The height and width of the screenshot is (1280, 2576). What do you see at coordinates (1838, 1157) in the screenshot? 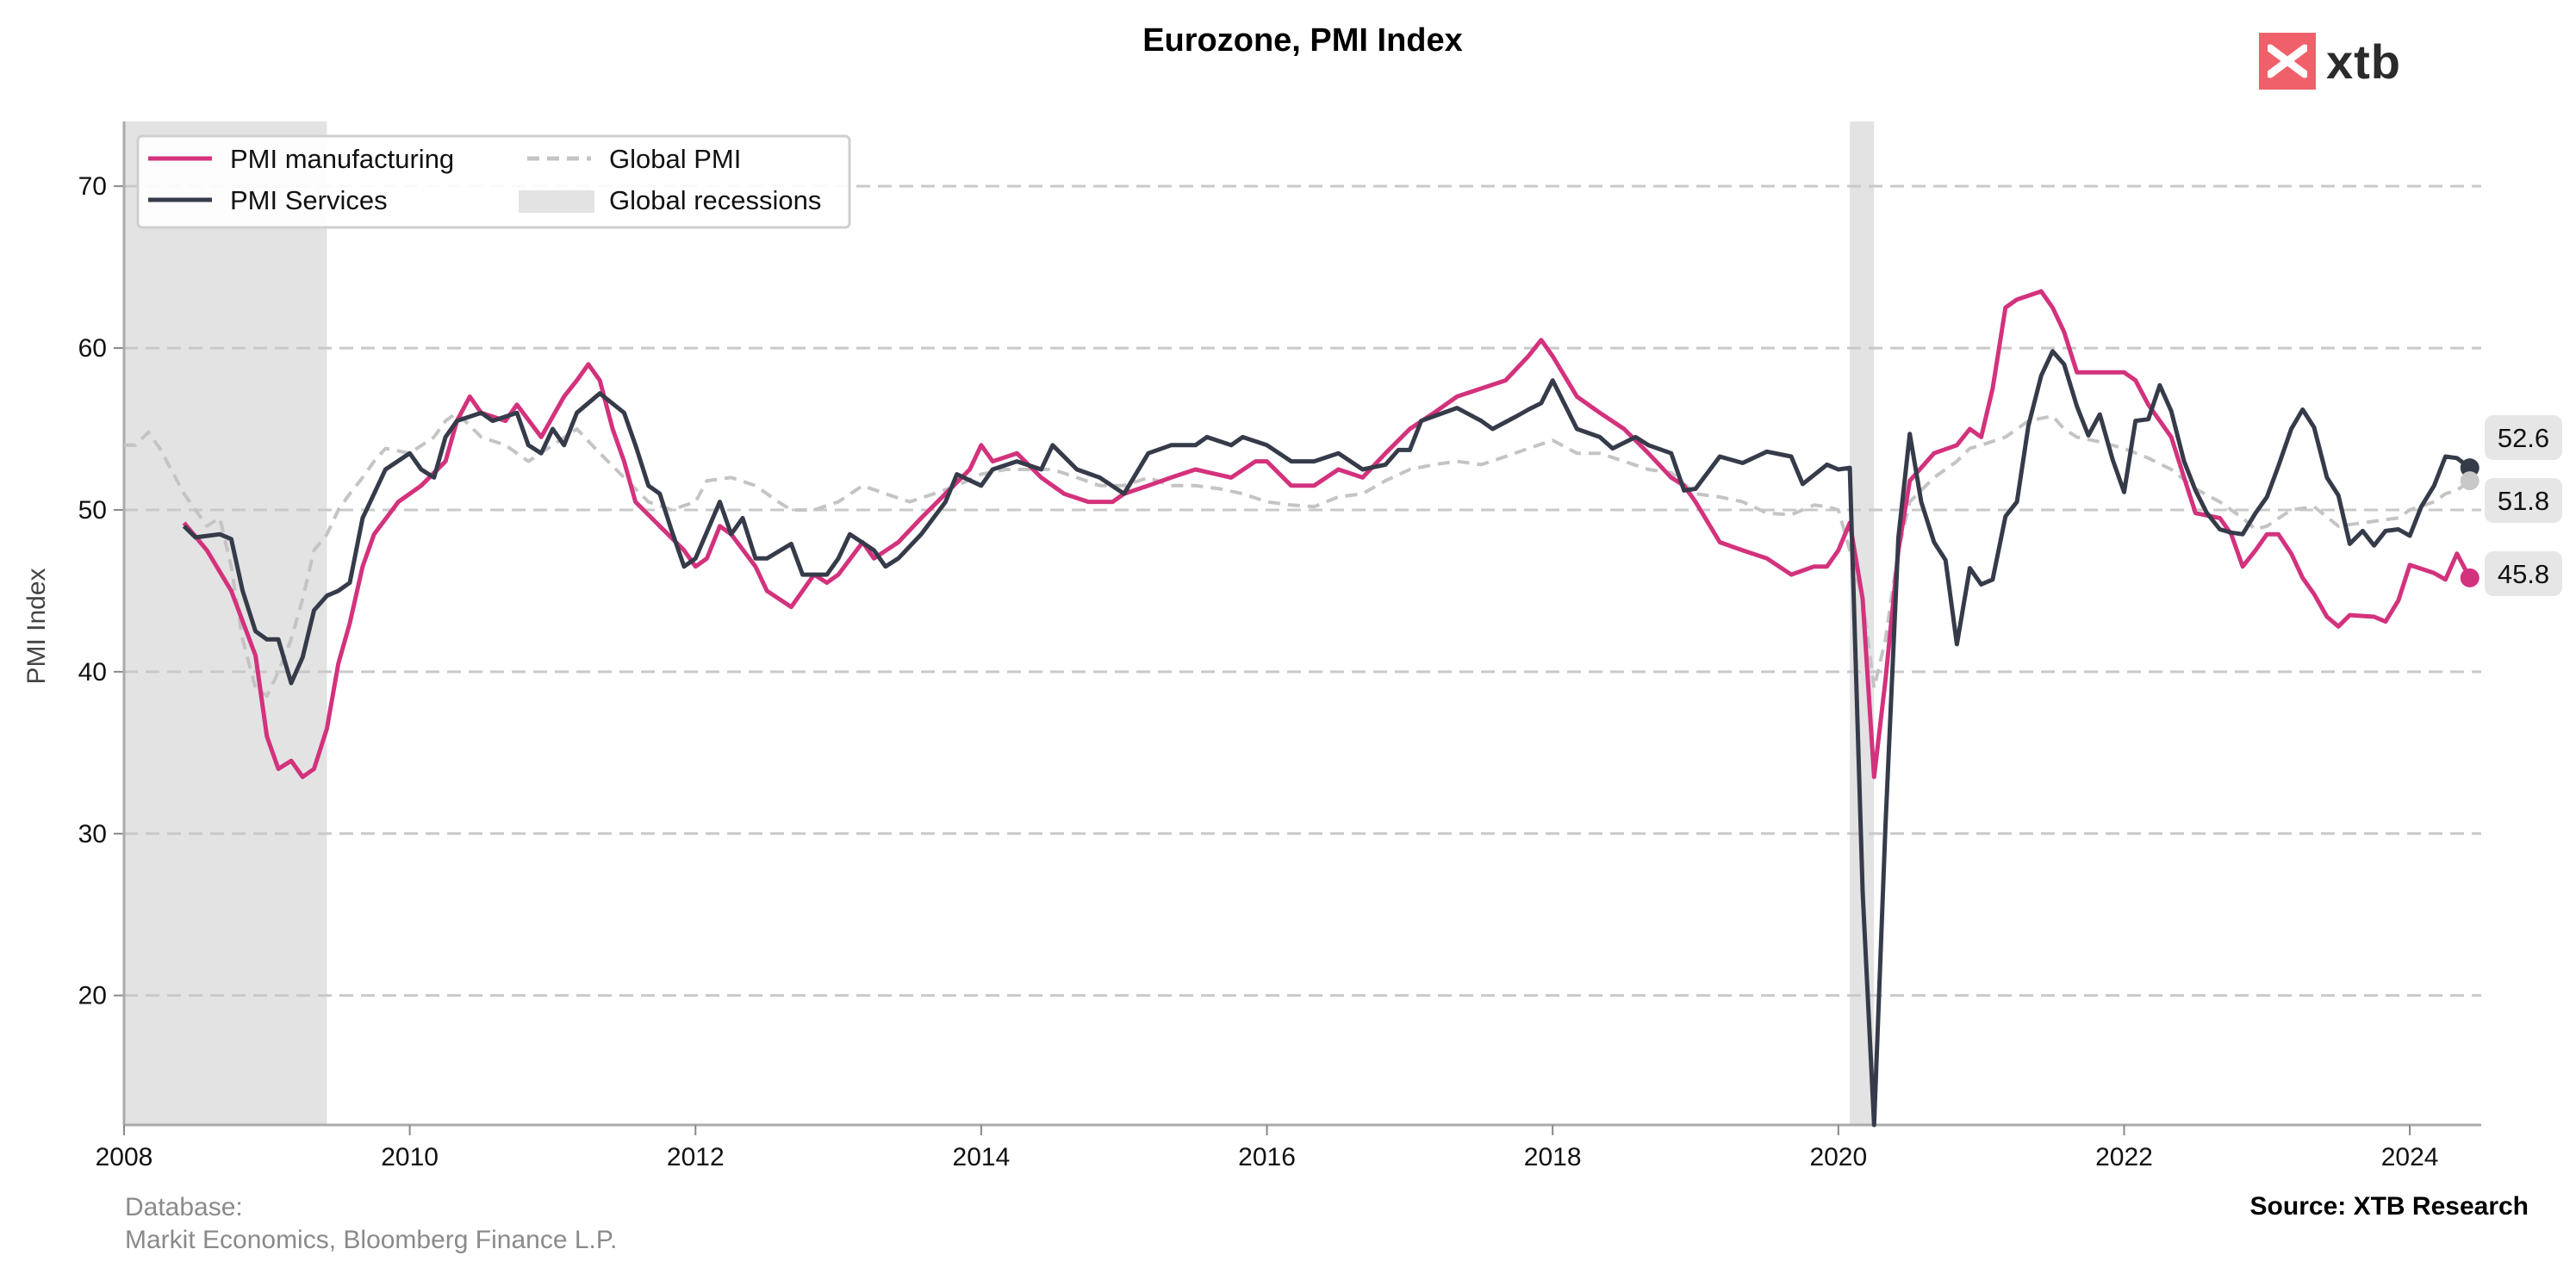
I see `x-tick-label-2020: 2020` at bounding box center [1838, 1157].